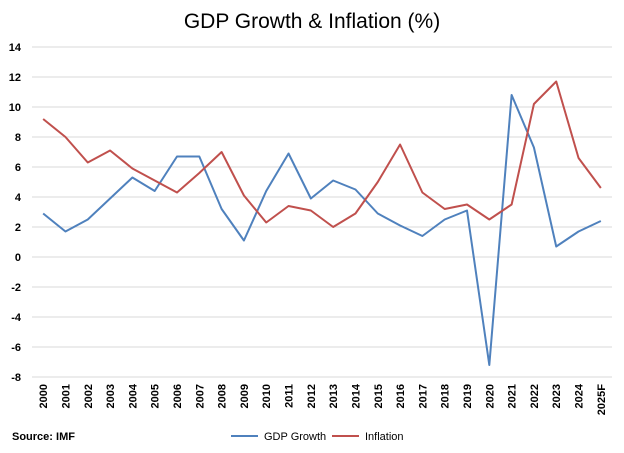  What do you see at coordinates (245, 396) in the screenshot?
I see `x-tick-label: 2009` at bounding box center [245, 396].